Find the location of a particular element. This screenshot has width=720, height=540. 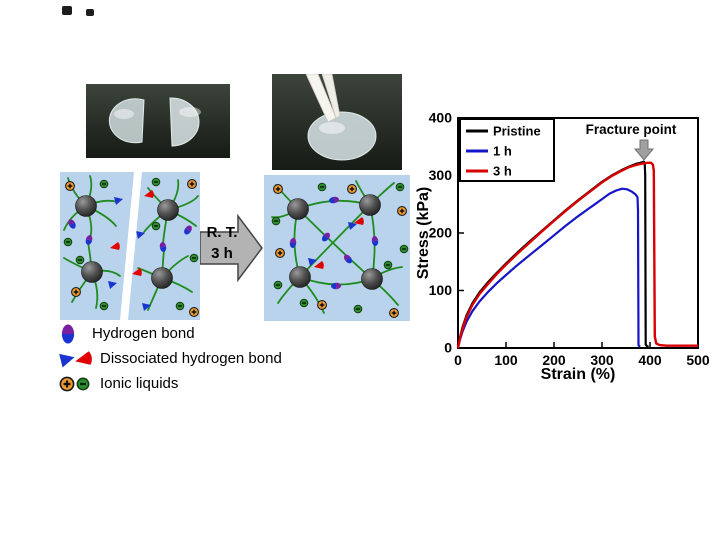

right-block-arrow-icon is located at coordinates (231, 248).